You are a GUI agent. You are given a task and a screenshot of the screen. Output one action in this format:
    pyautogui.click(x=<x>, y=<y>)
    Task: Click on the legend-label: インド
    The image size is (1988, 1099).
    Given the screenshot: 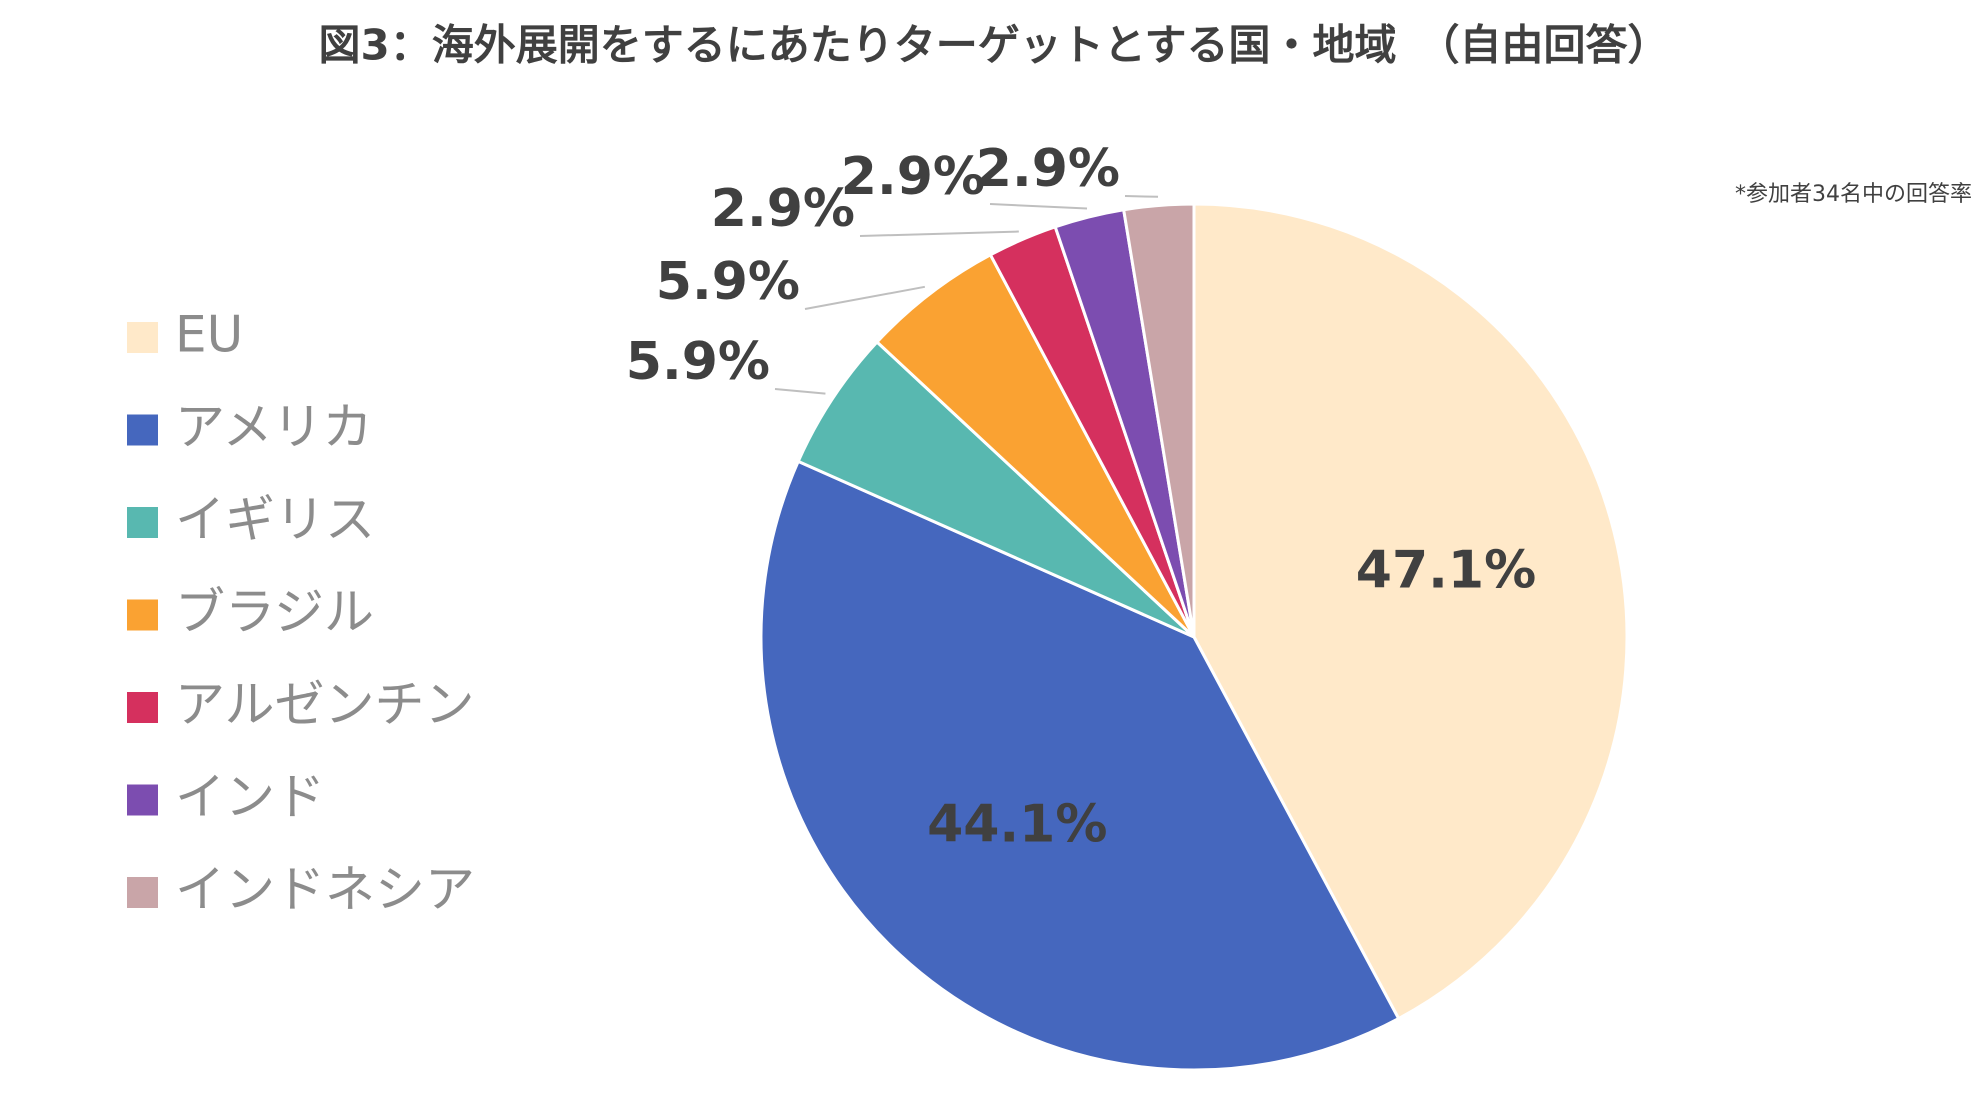 What is the action you would take?
    pyautogui.click(x=250, y=797)
    